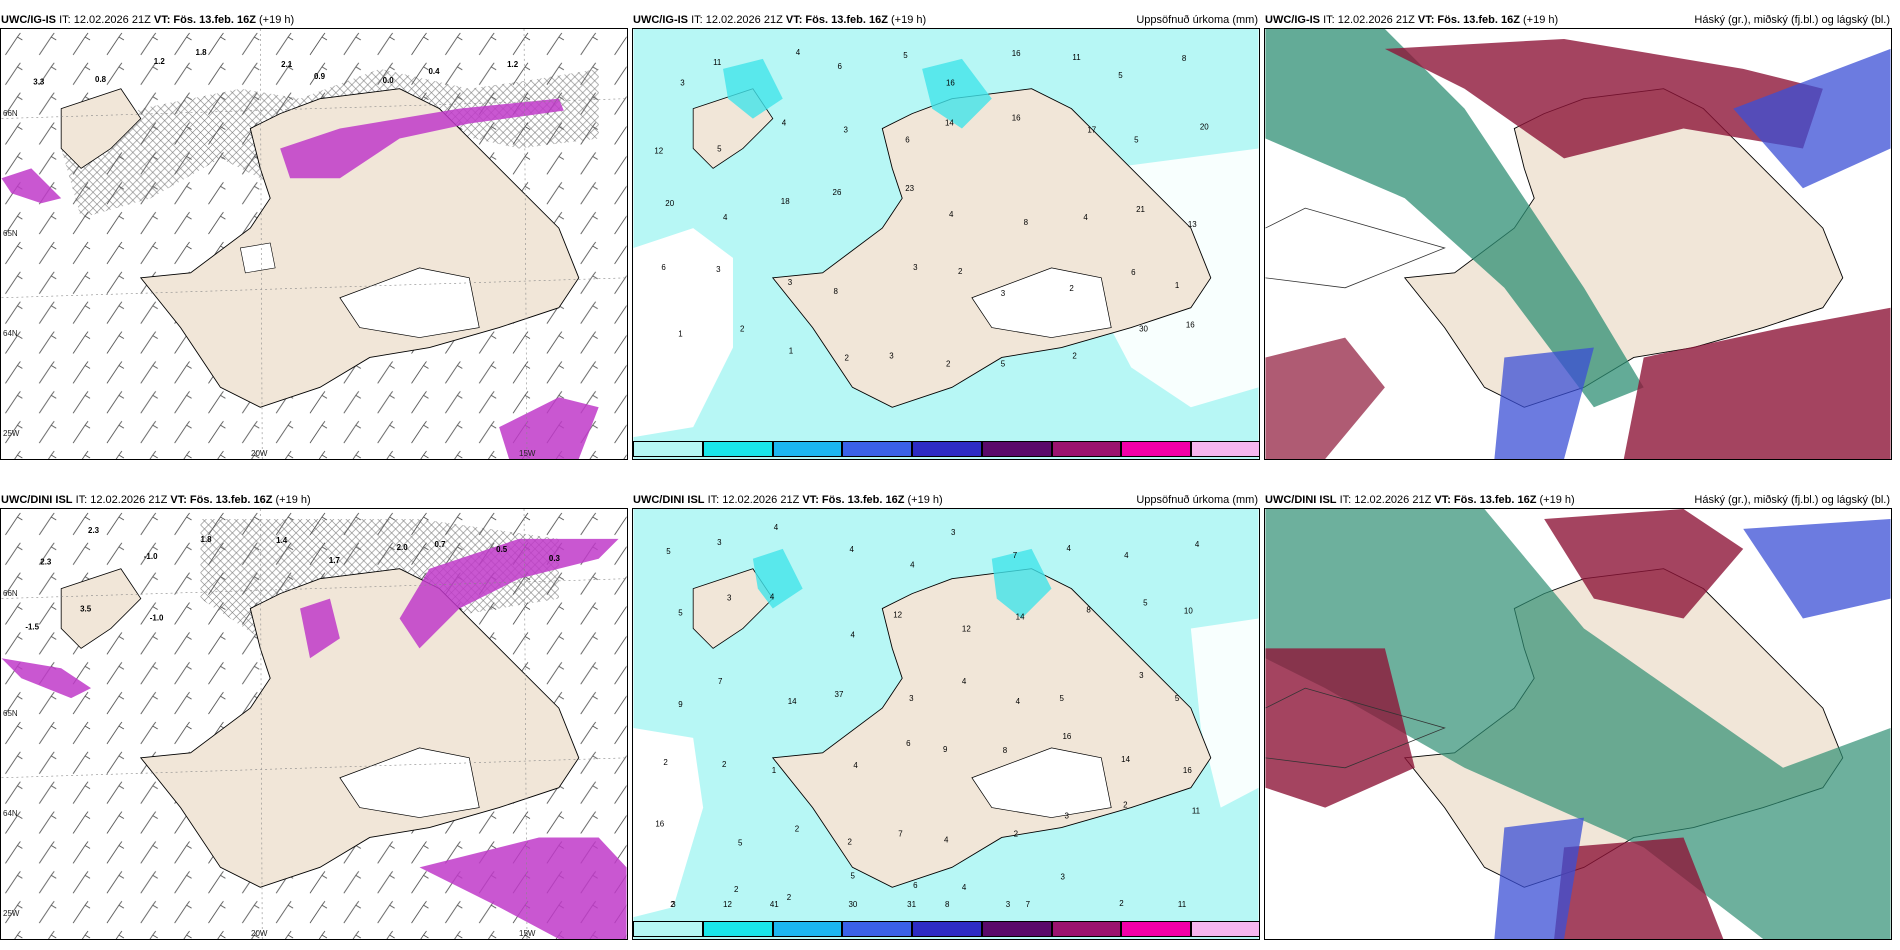  I want to click on value-label: 0.4, so click(434, 71).